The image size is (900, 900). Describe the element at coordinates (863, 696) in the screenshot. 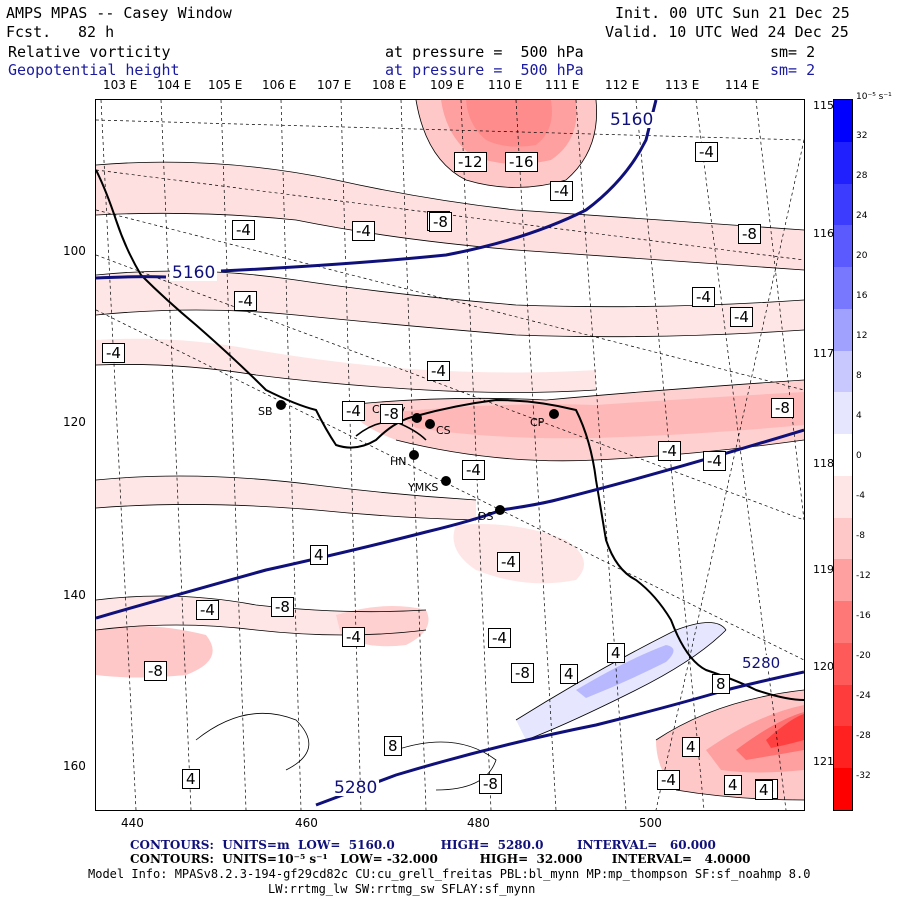

I see `colorbar-label: -24` at that location.